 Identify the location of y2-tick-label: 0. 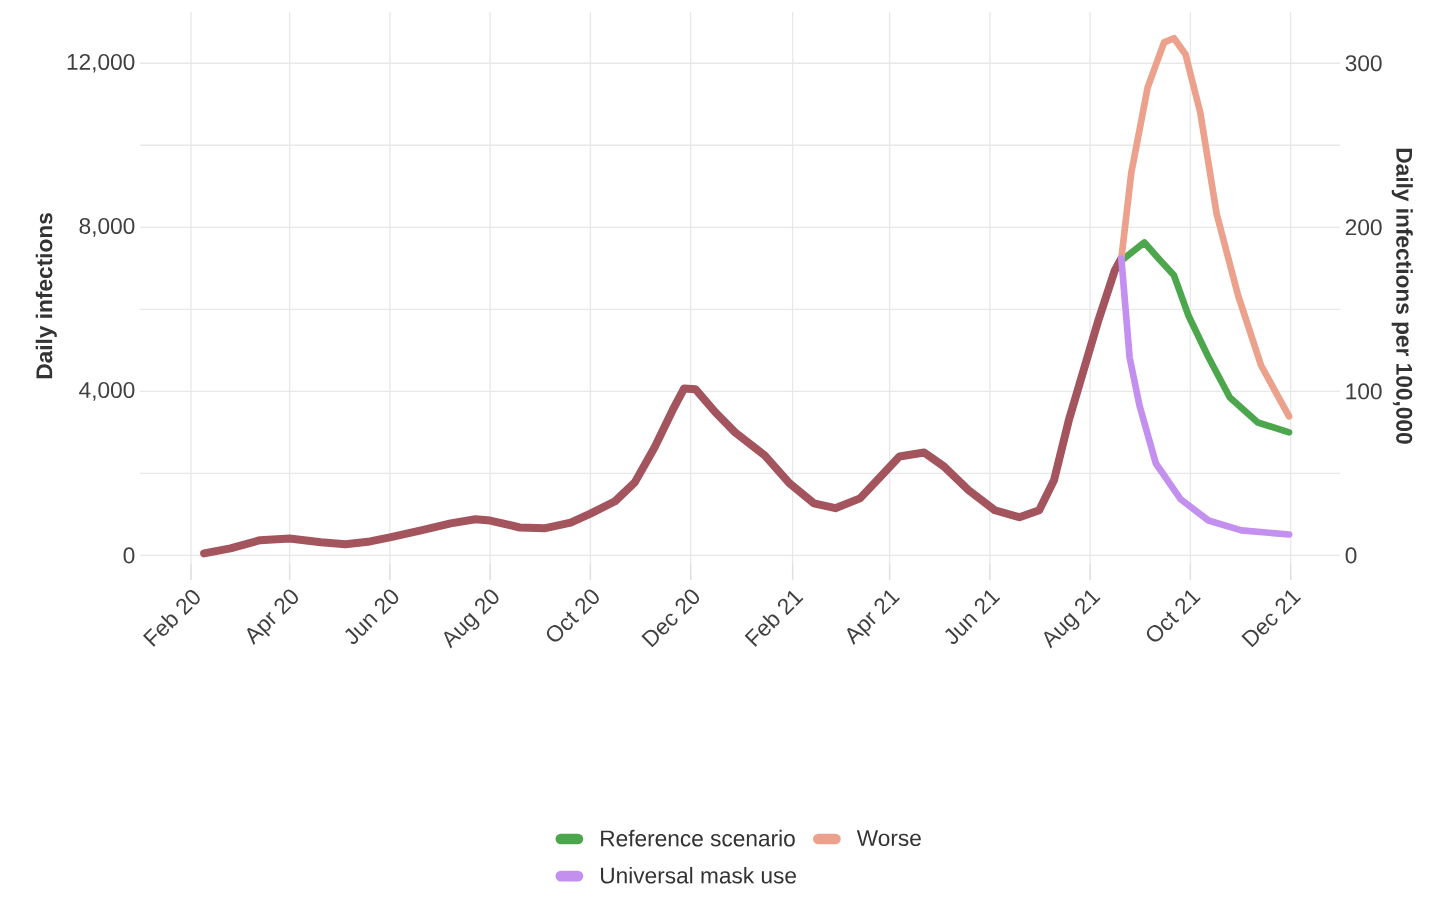
(1351, 555).